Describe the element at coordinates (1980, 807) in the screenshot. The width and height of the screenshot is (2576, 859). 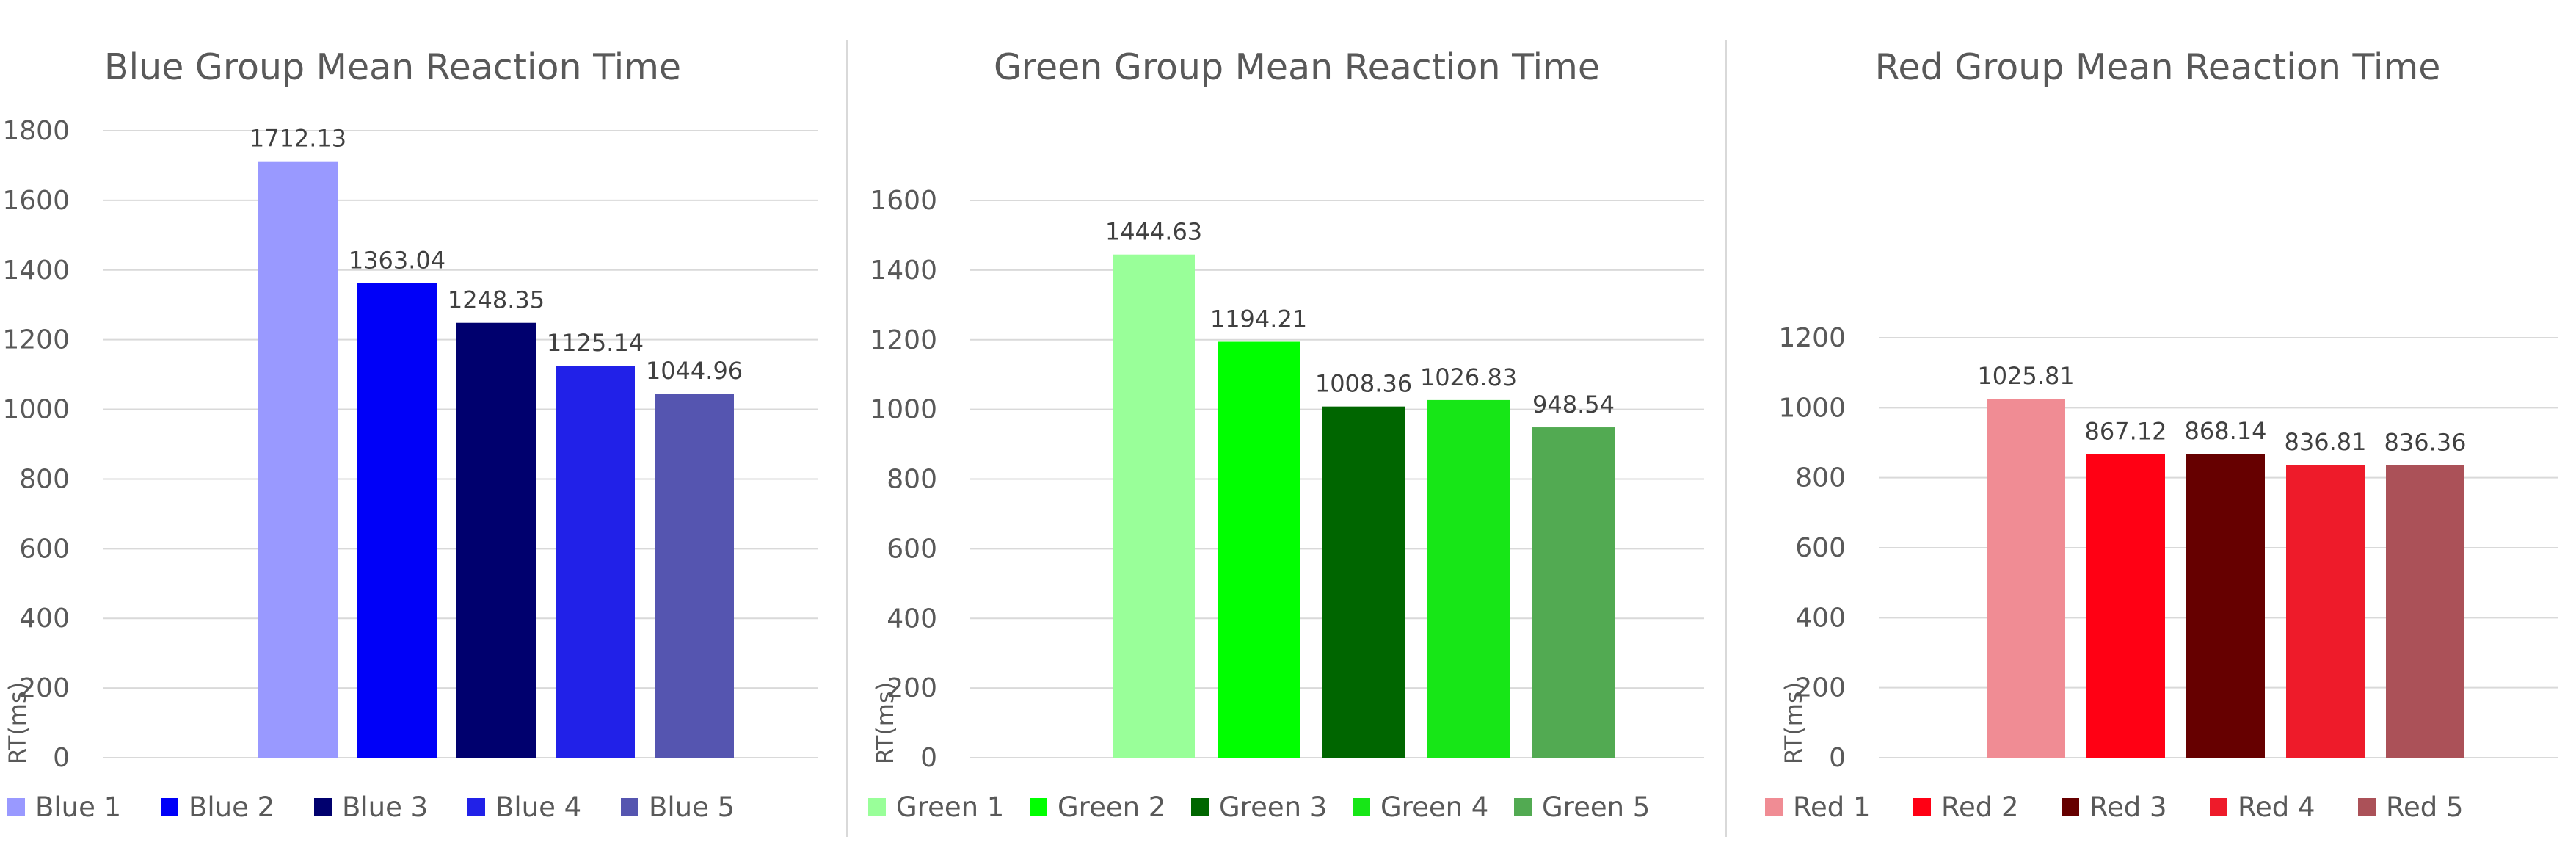
I see `legend-label: Red 2` at that location.